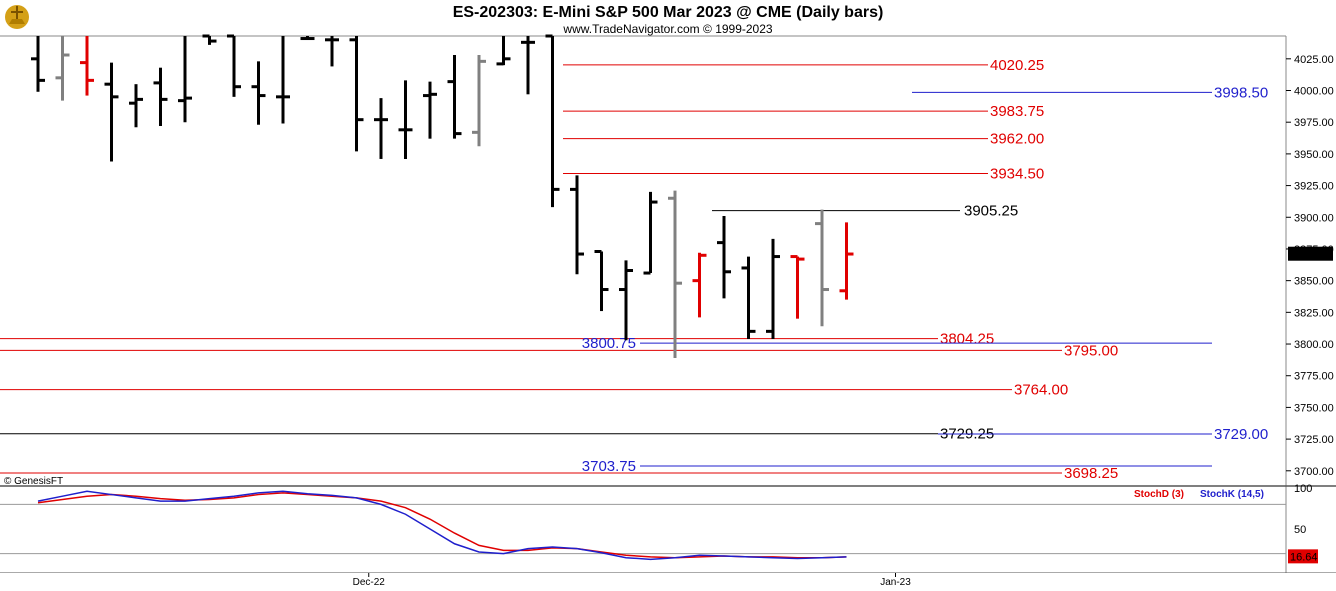 Image resolution: width=1336 pixels, height=591 pixels. What do you see at coordinates (369, 582) in the screenshot?
I see `time-tick-label: Dec-22` at bounding box center [369, 582].